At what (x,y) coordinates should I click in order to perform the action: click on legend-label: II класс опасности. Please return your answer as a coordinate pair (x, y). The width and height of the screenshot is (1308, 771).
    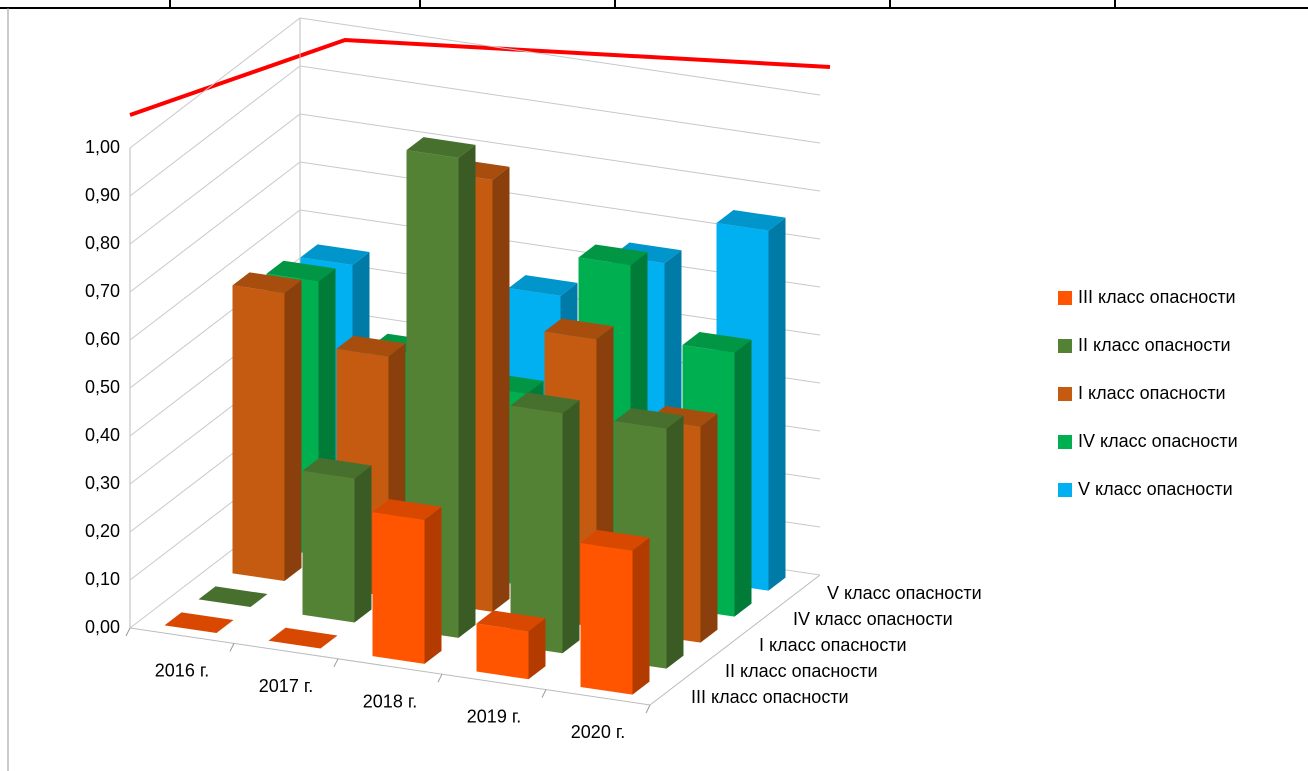
    Looking at the image, I should click on (1154, 345).